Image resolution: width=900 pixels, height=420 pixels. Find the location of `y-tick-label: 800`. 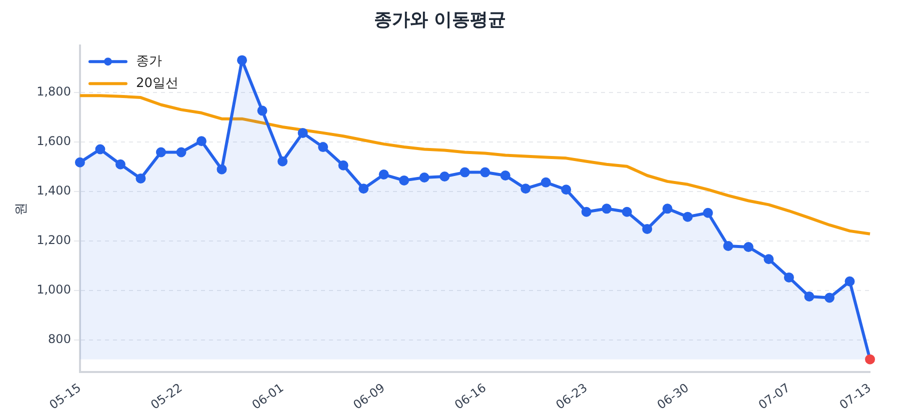

y-tick-label: 800 is located at coordinates (59, 339).